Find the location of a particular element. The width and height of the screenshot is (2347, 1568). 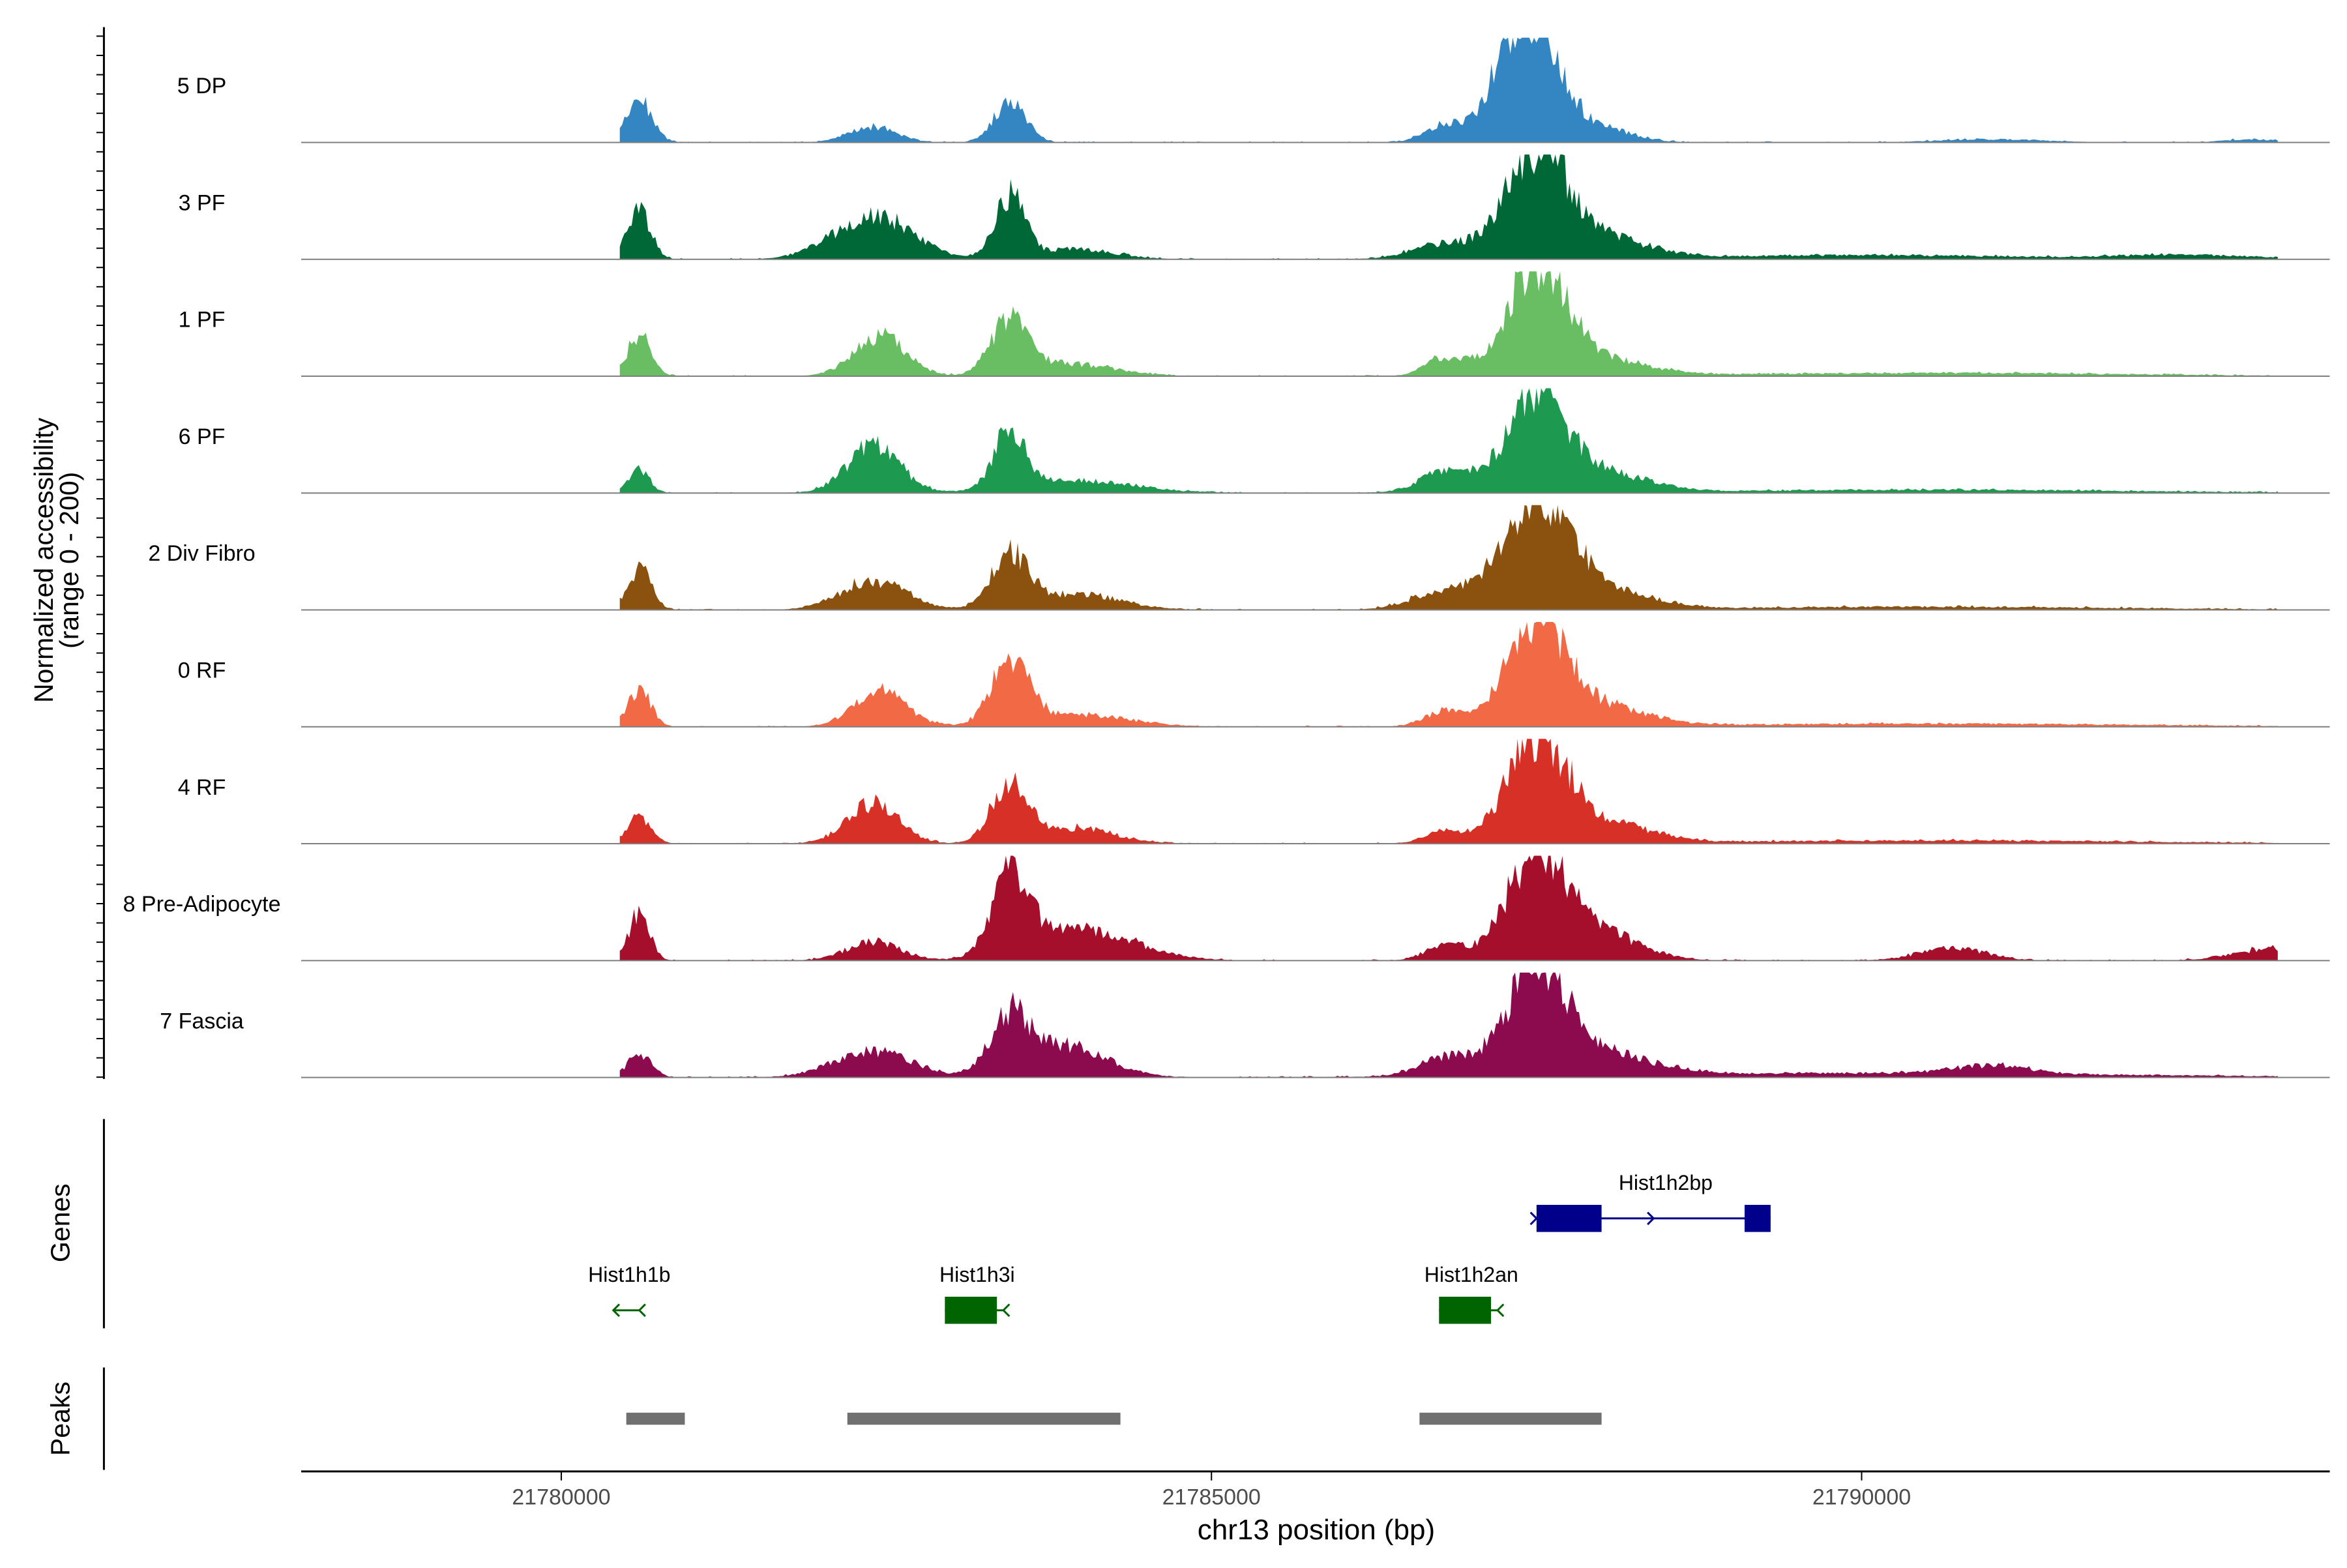

track-y-axis is located at coordinates (101, 553).